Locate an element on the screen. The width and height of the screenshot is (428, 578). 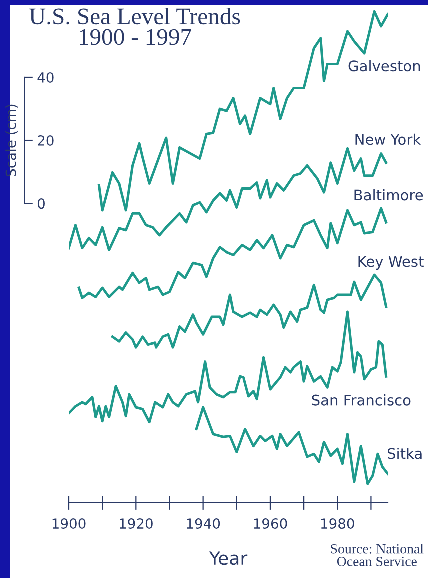
series-label: New York is located at coordinates (389, 140).